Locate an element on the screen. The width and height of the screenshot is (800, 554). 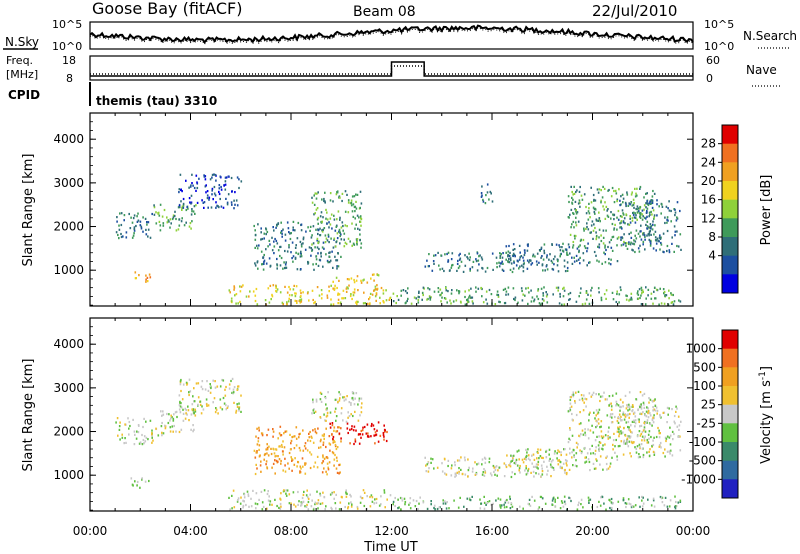
velocity-colorbar-swatch is located at coordinates (730, 452).